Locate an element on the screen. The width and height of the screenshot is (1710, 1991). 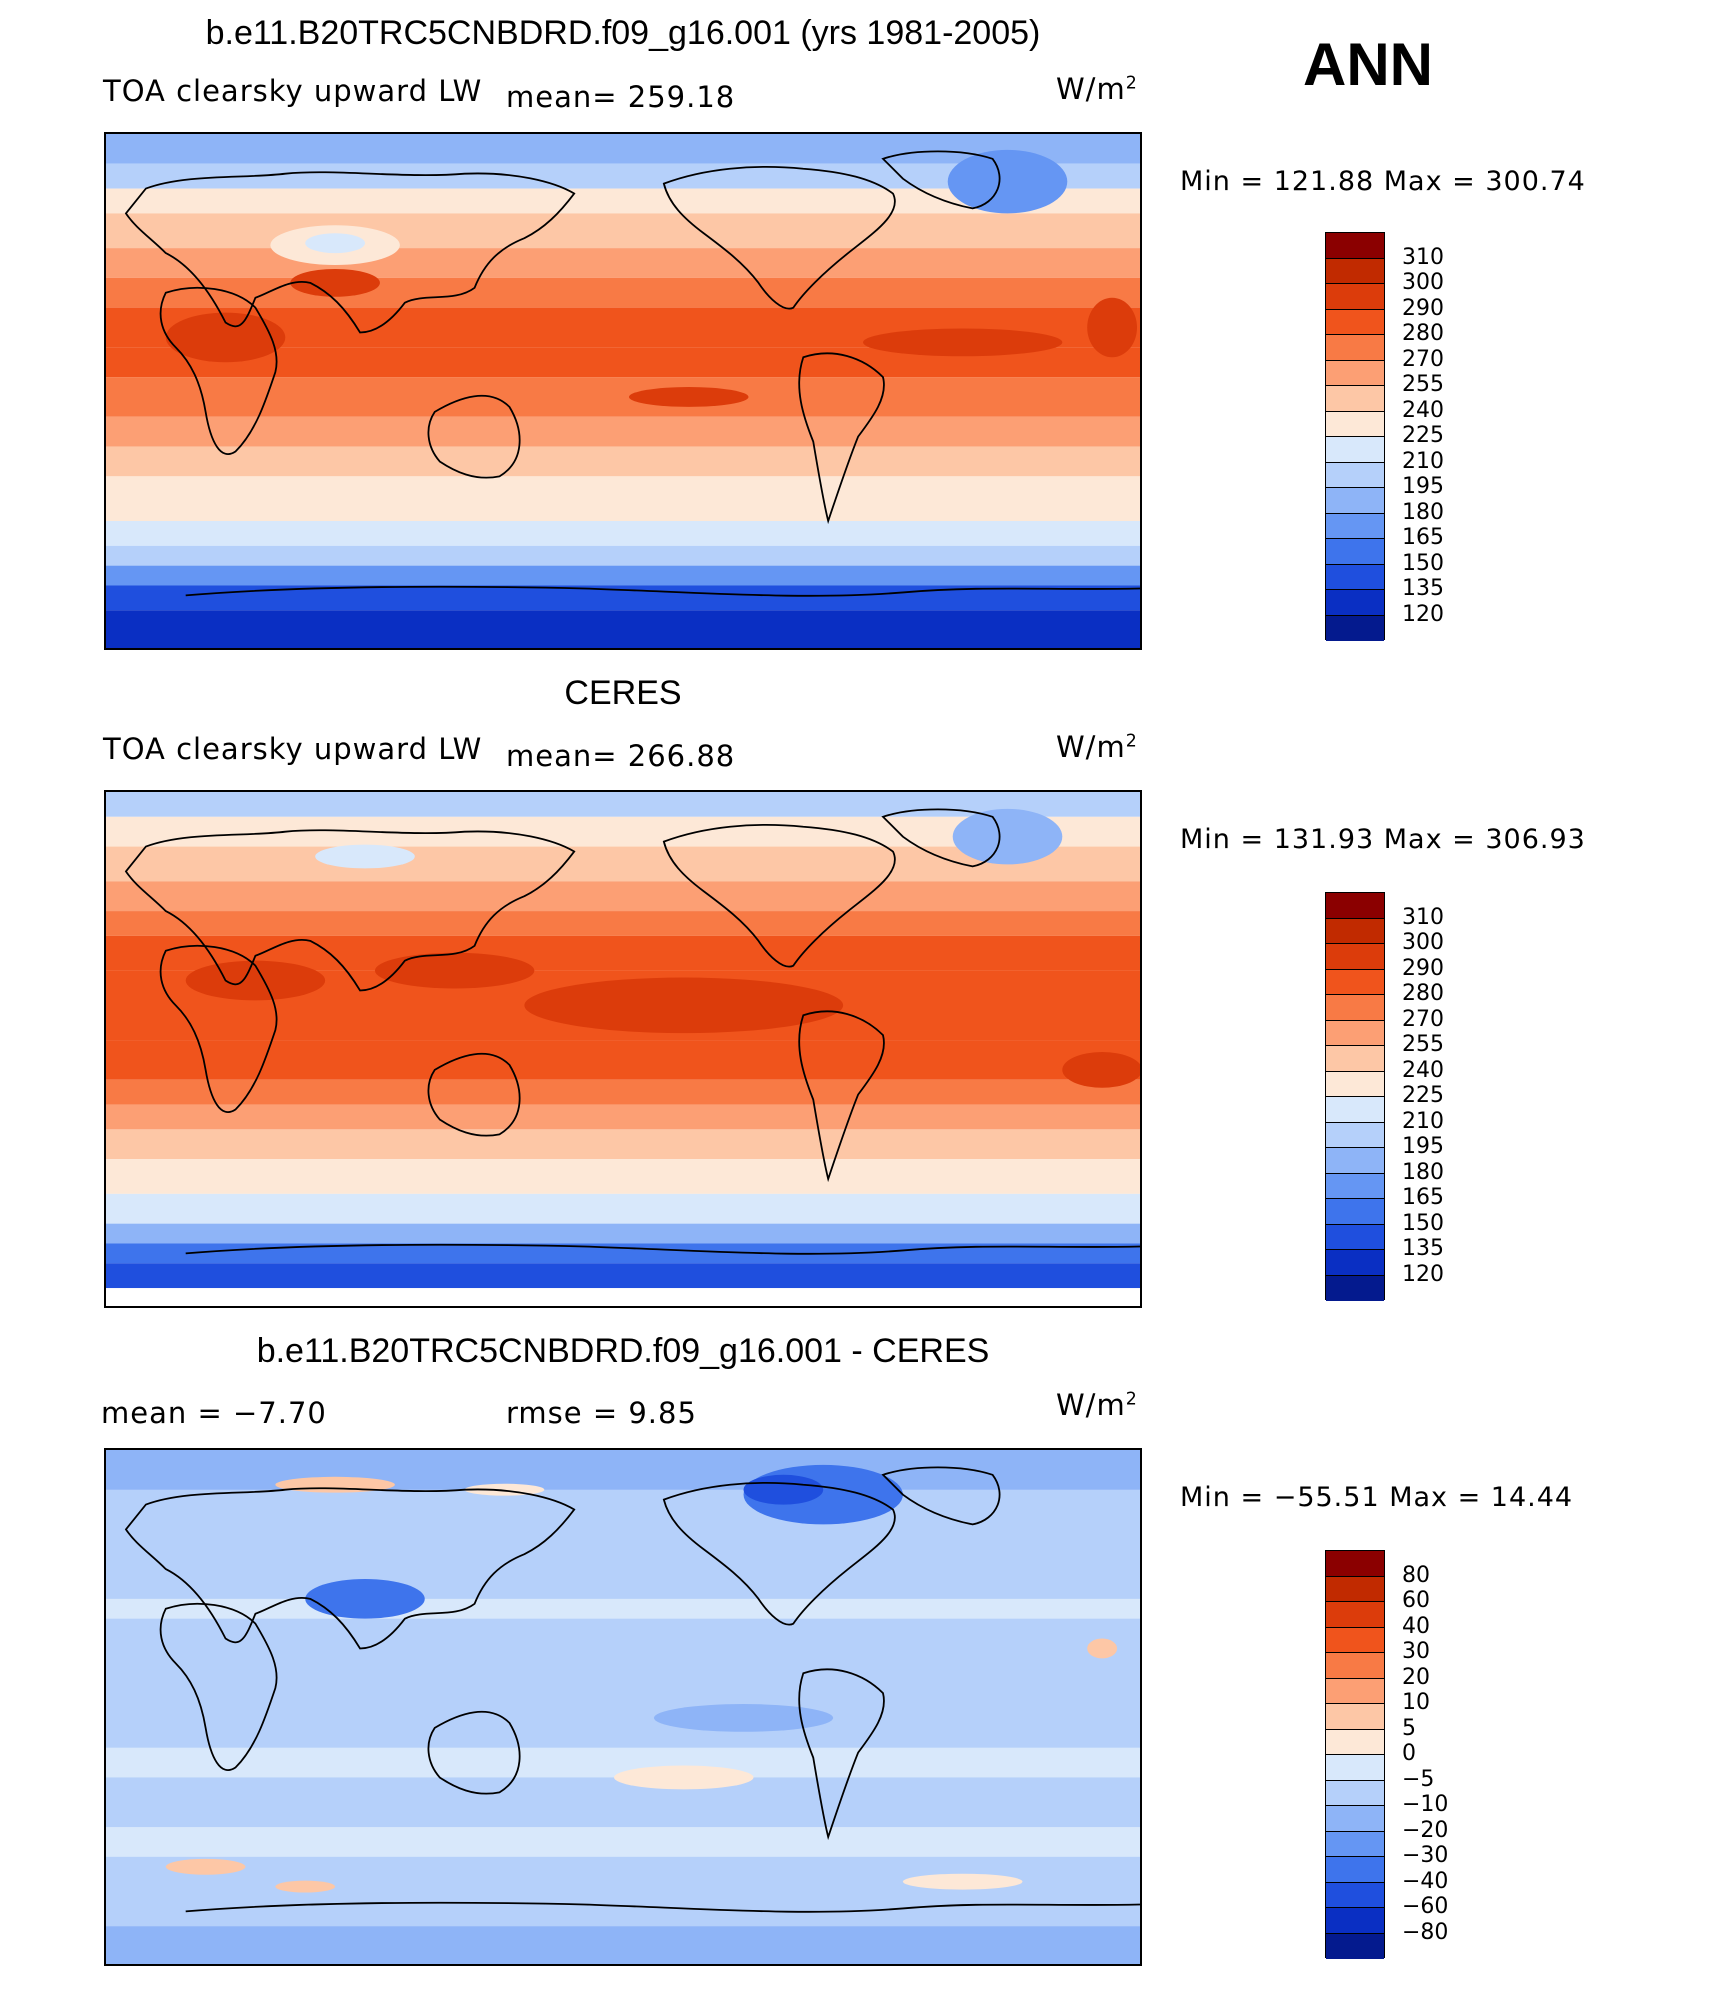
colorbar-level-label: −80 is located at coordinates (1425, 1932).